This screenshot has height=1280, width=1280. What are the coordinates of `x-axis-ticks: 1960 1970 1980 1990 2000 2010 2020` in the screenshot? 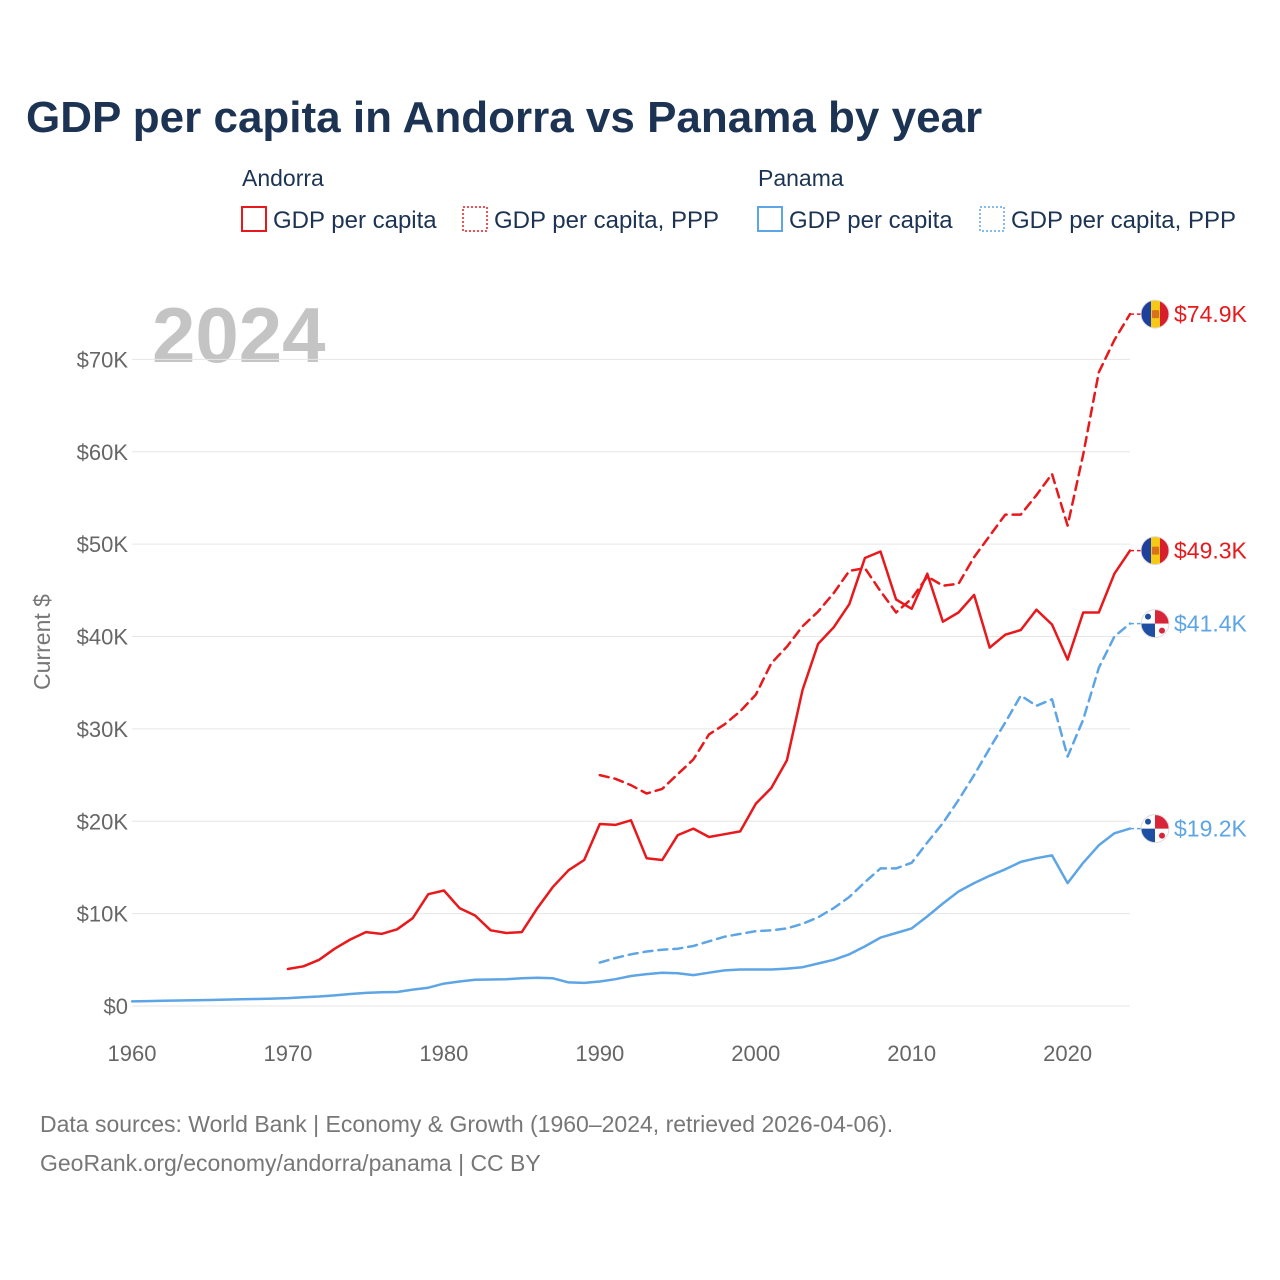 It's located at (600, 1053).